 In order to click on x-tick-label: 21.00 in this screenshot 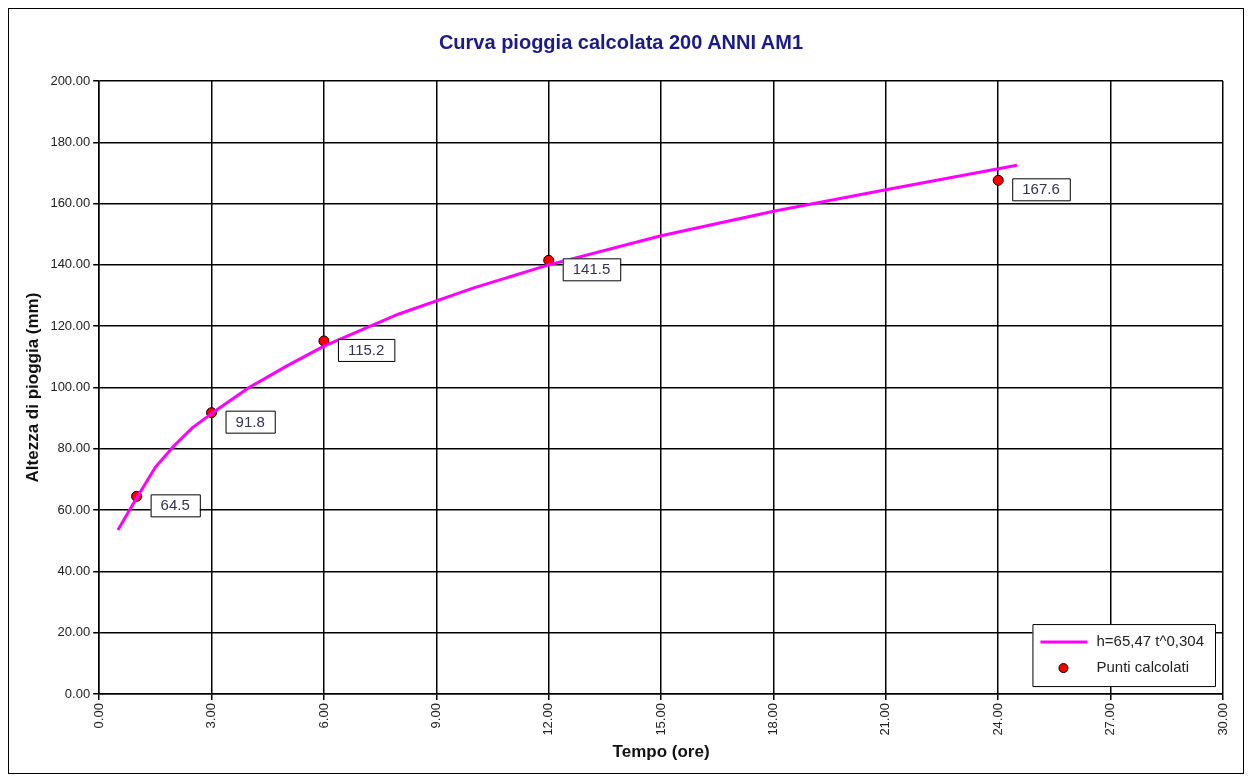, I will do `click(885, 719)`.